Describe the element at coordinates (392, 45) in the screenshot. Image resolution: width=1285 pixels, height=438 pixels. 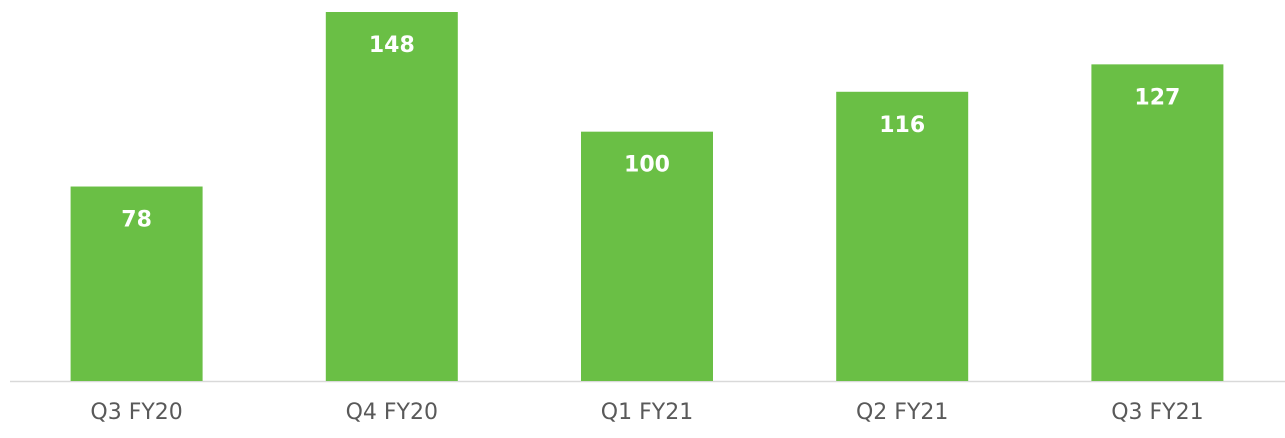
I see `data-label: 148` at that location.